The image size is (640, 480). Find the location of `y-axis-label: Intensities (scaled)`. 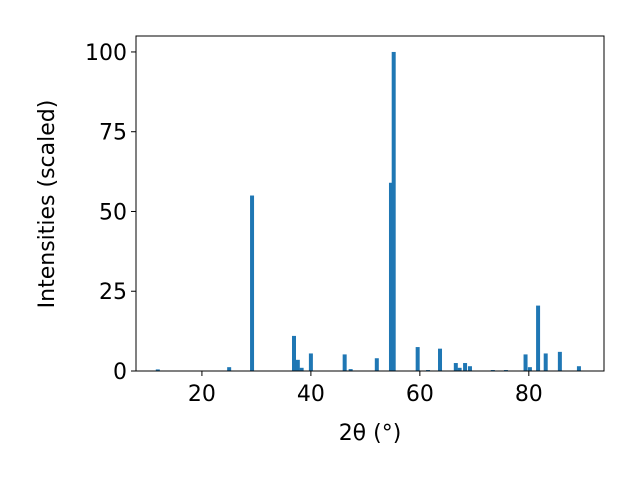

y-axis-label: Intensities (scaled) is located at coordinates (47, 204).